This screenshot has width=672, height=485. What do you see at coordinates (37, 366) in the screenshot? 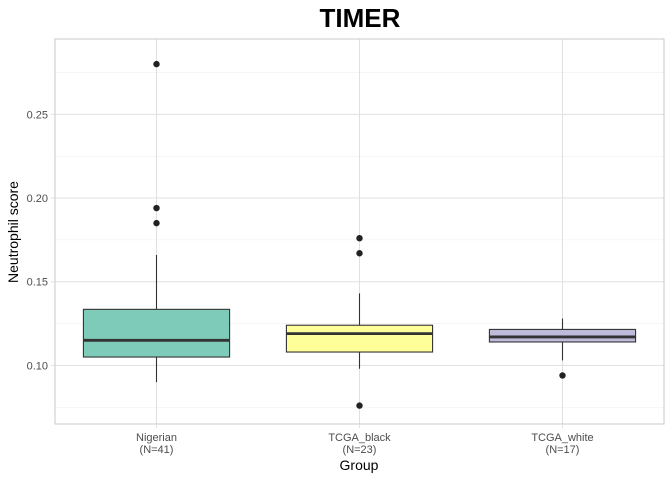
I see `y-tick-label: 0.10` at bounding box center [37, 366].